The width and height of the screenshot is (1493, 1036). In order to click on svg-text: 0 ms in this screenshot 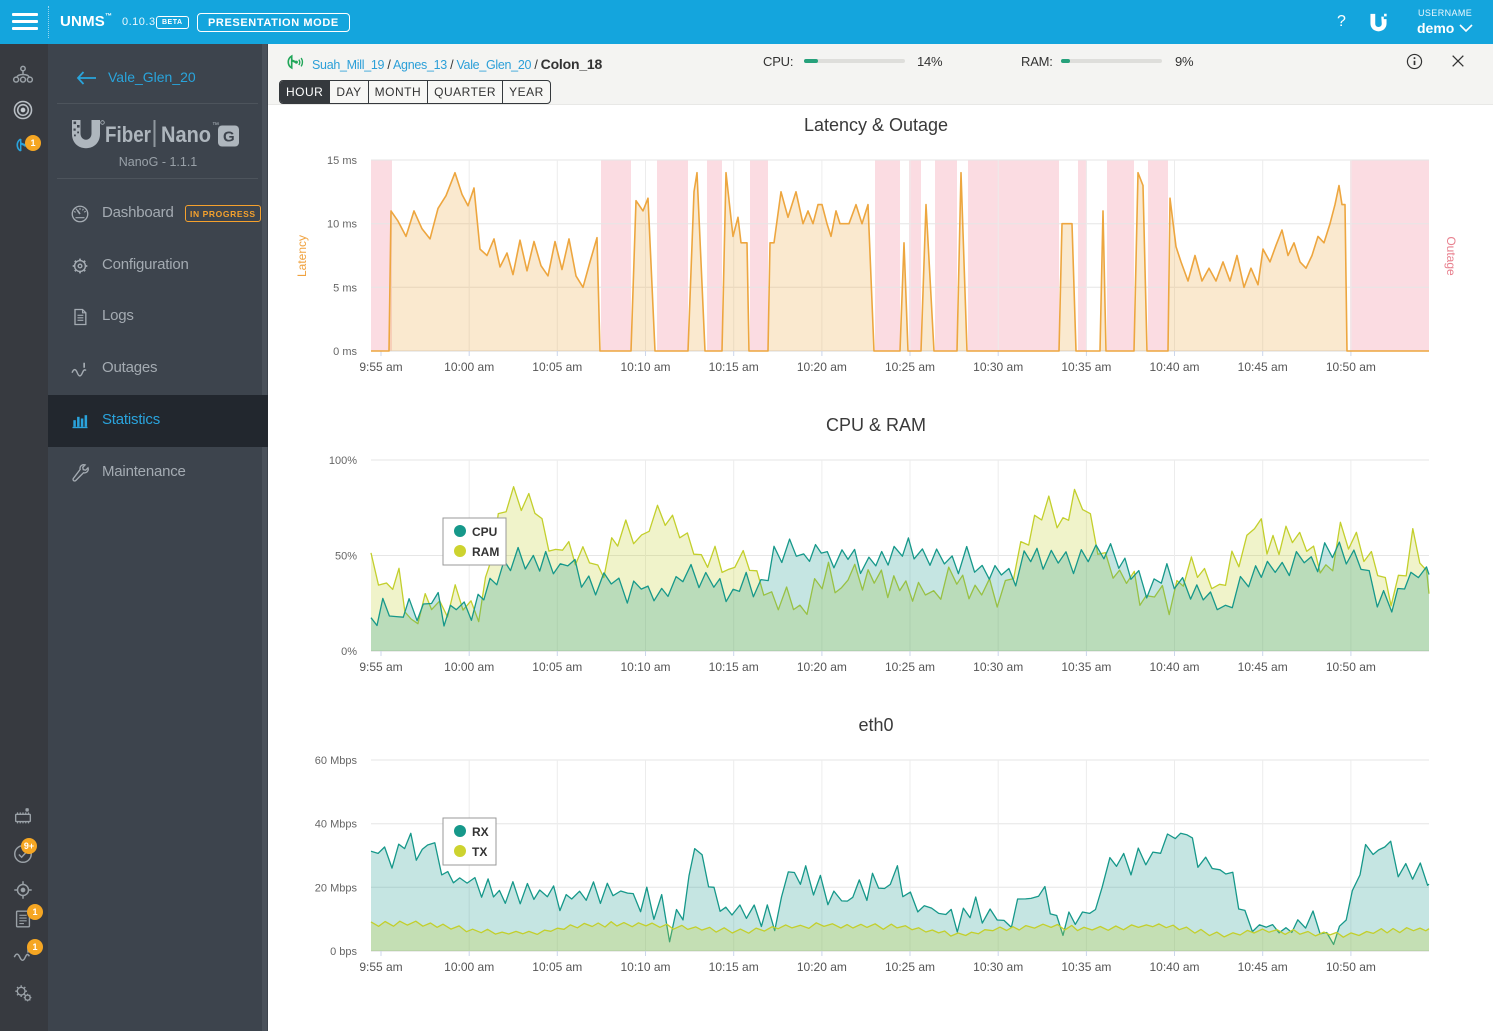, I will do `click(345, 352)`.